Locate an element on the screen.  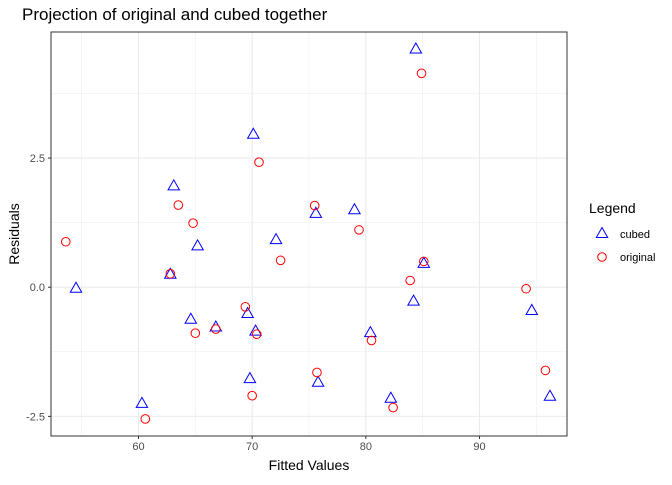
legend-label-cubed: cubed is located at coordinates (635, 235).